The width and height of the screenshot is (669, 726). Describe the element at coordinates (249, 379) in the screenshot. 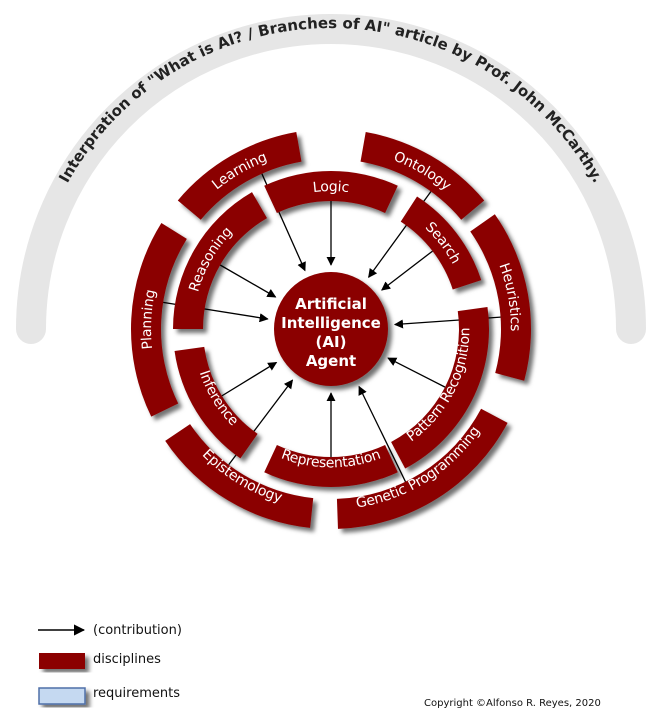

I see `inner-arrow-inference` at that location.